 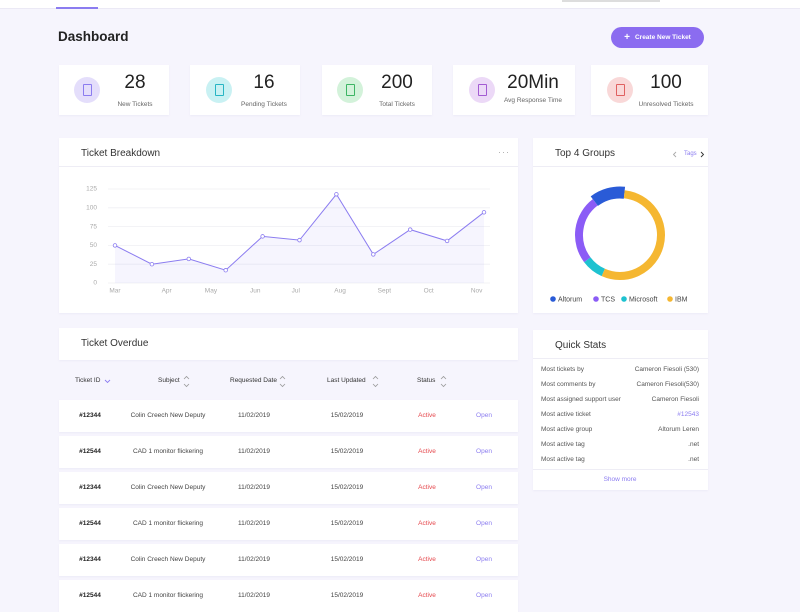 I want to click on groups-card, so click(x=620, y=225).